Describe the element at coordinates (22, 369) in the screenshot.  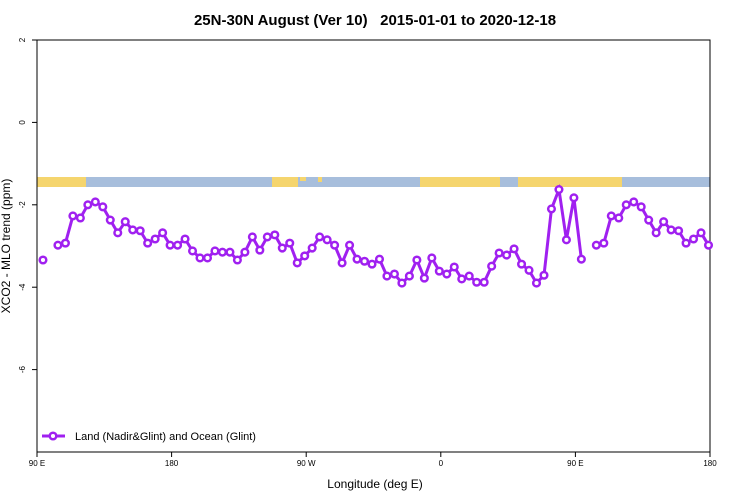
I see `y-tick-label: -6` at that location.